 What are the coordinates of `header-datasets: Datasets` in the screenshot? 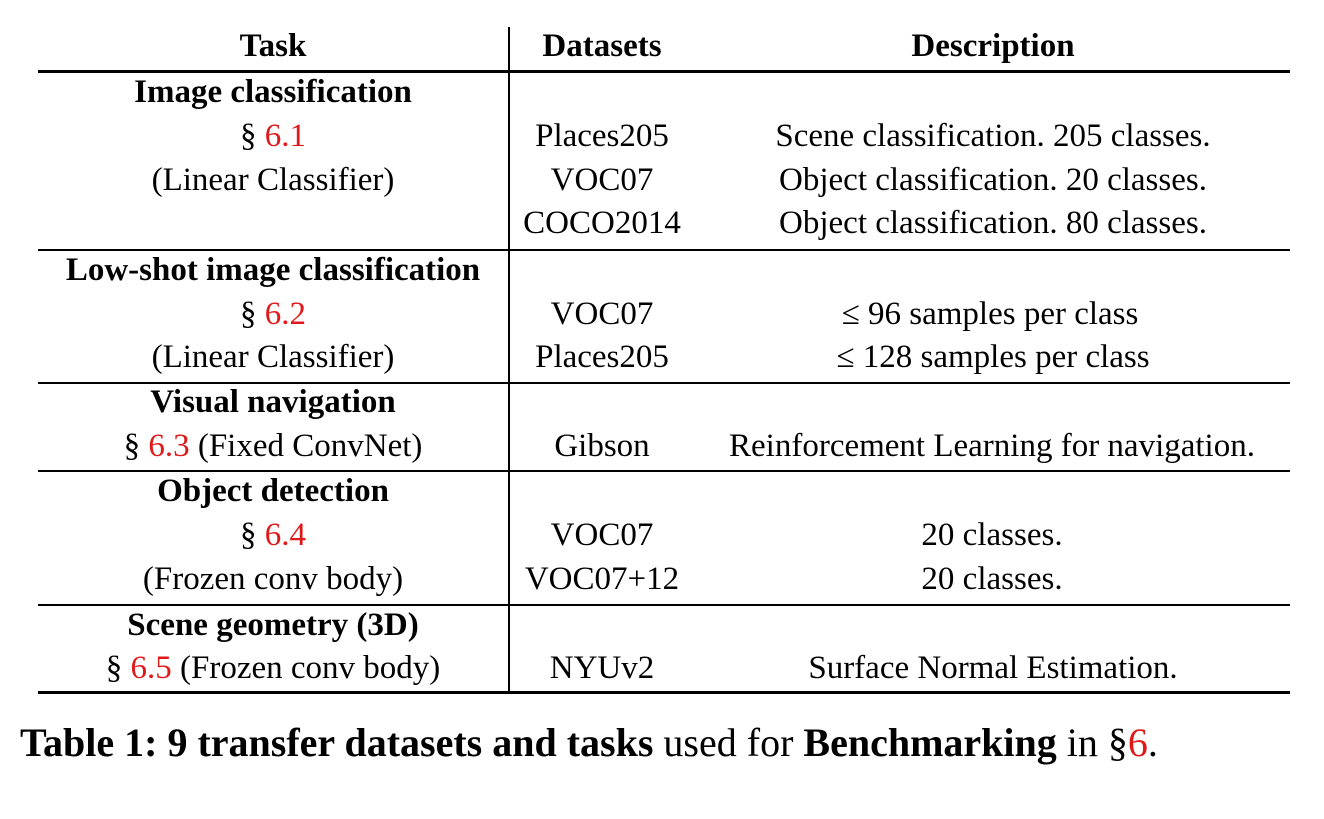 It's located at (602, 46).